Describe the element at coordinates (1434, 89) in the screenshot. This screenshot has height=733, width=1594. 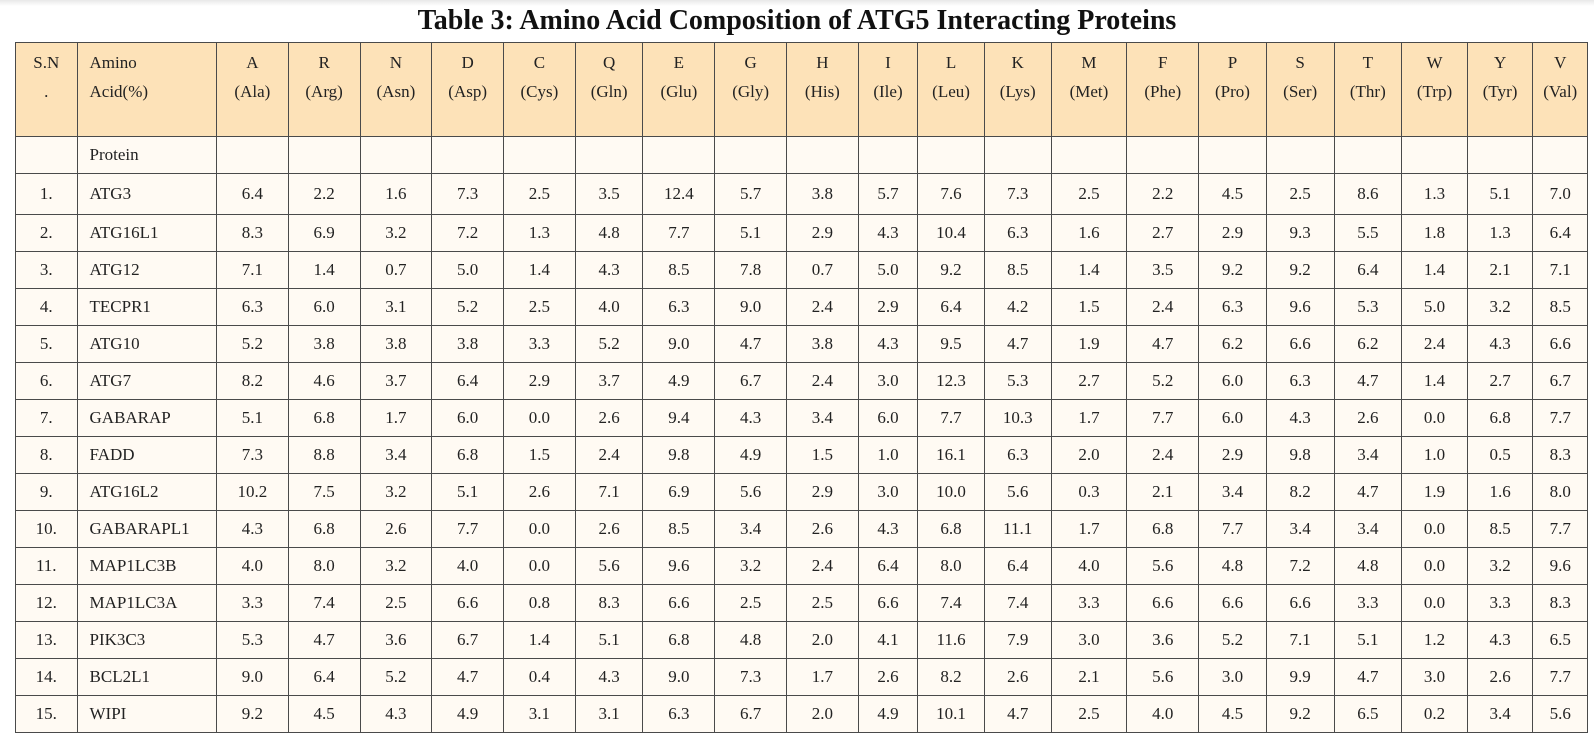
I see `header-col-w: W (Trp)` at that location.